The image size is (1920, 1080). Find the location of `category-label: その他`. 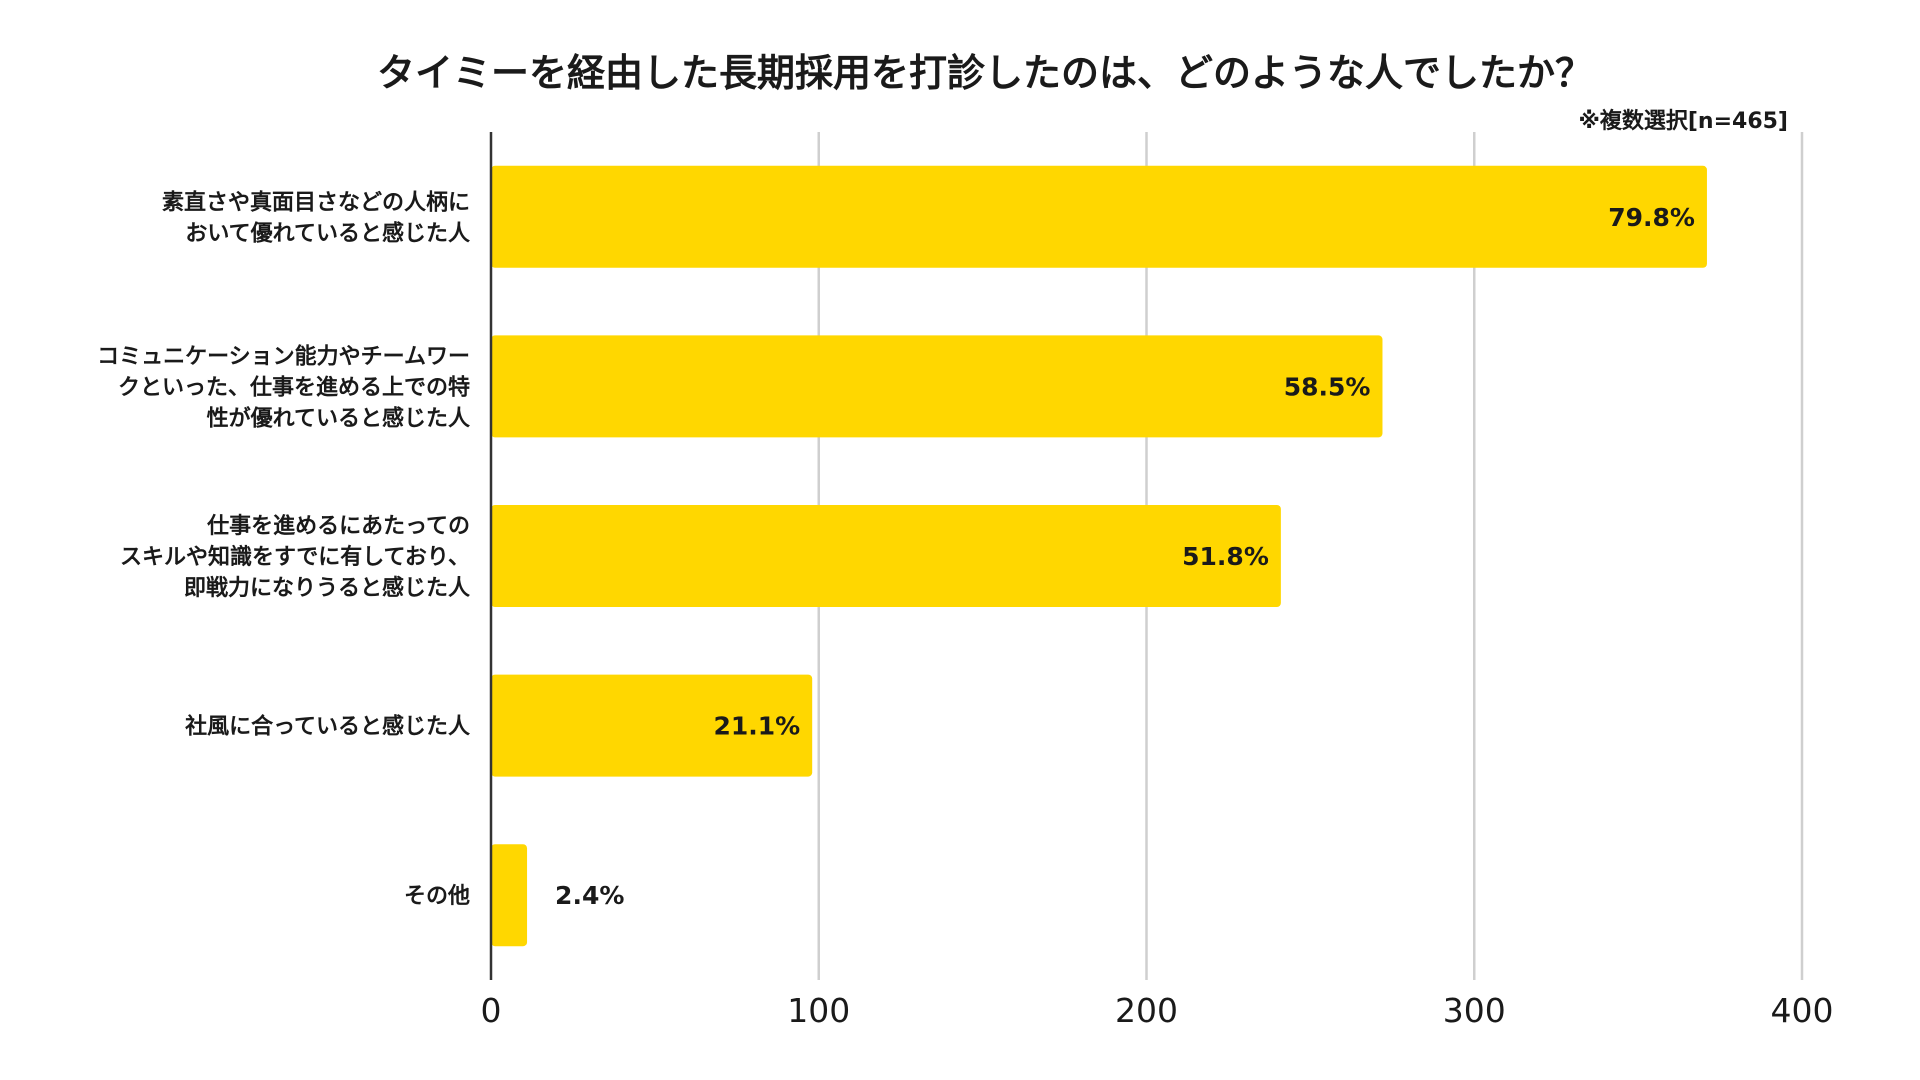

category-label: その他 is located at coordinates (437, 896).